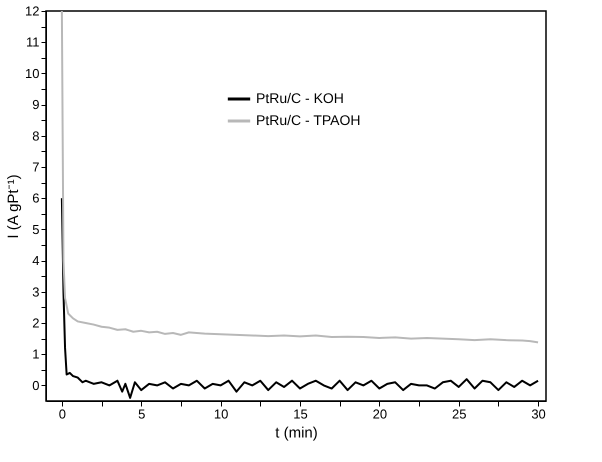  What do you see at coordinates (36, 323) in the screenshot?
I see `y-tick-label: 2` at bounding box center [36, 323].